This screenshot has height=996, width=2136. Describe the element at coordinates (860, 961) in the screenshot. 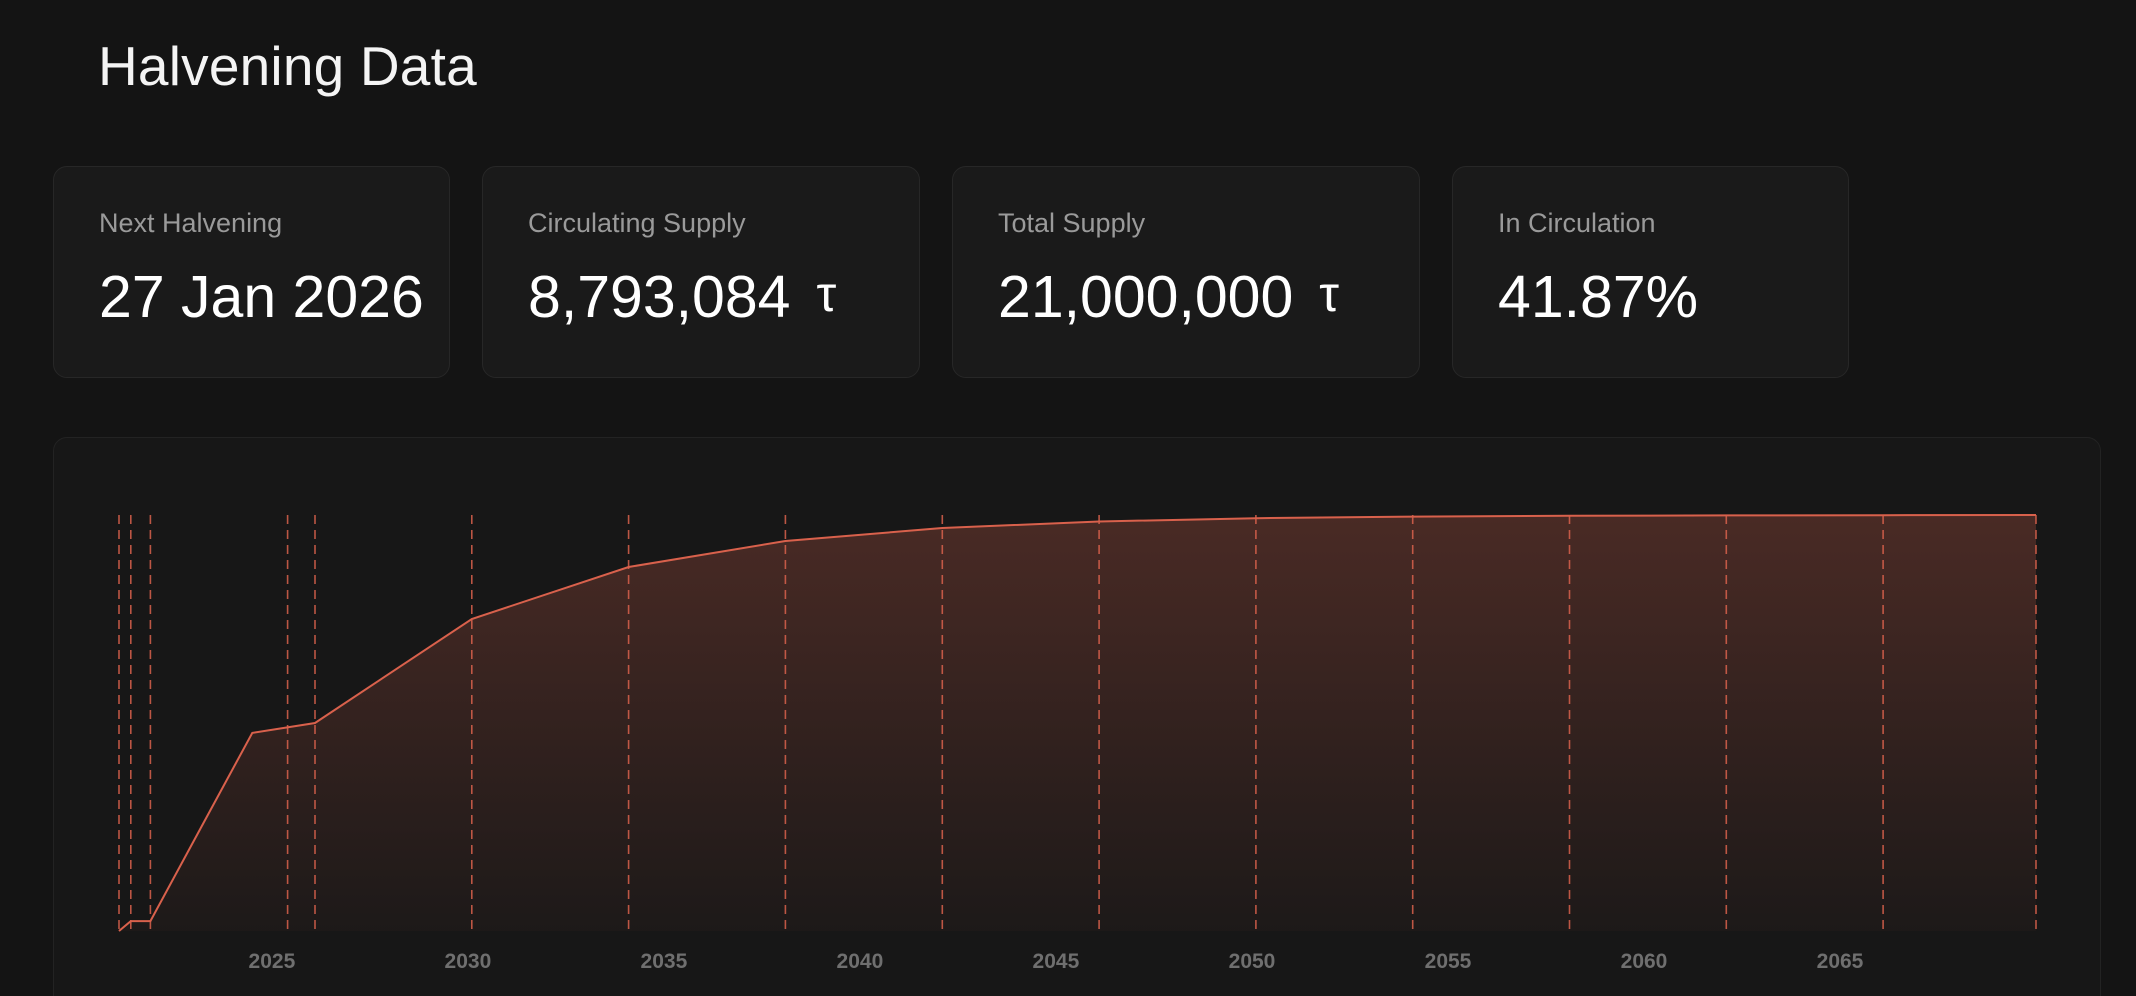

I see `x-tick-label: 2040` at that location.